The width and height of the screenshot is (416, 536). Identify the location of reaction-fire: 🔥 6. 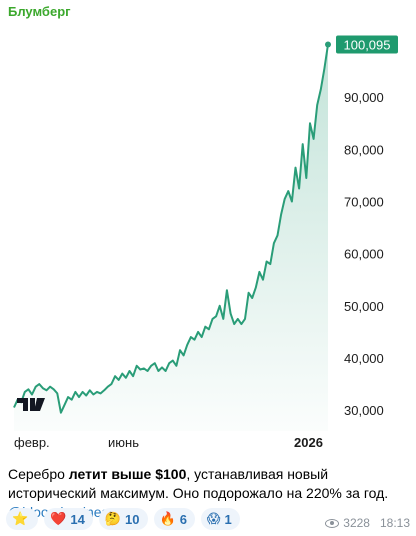
(174, 519).